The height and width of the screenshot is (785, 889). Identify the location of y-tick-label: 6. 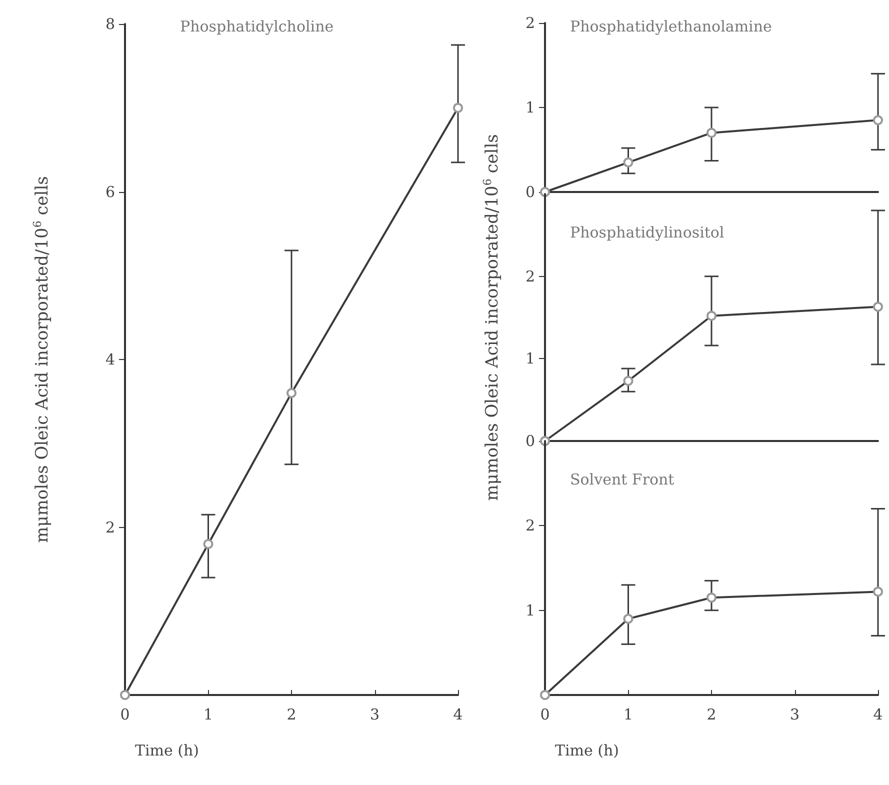
(110, 191).